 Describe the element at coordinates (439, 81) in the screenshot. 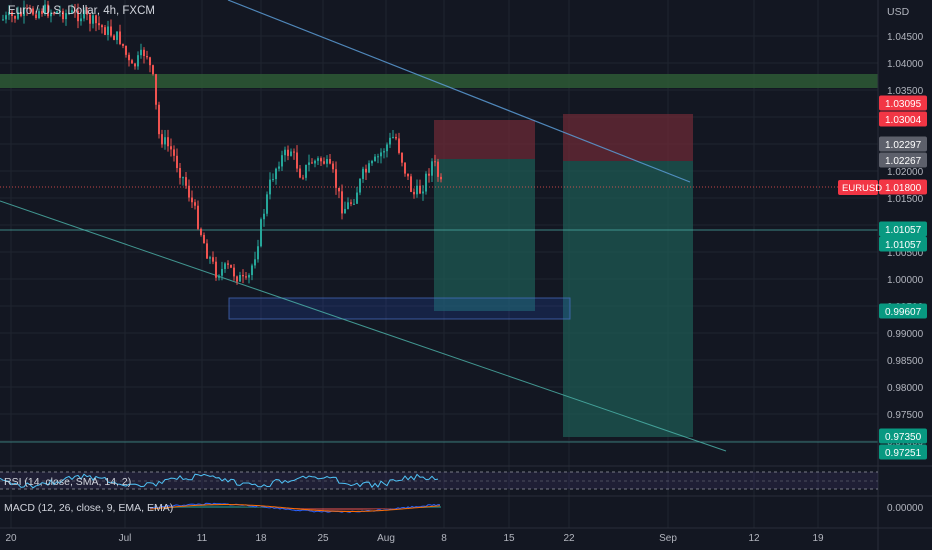

I see `resistance-zone` at that location.